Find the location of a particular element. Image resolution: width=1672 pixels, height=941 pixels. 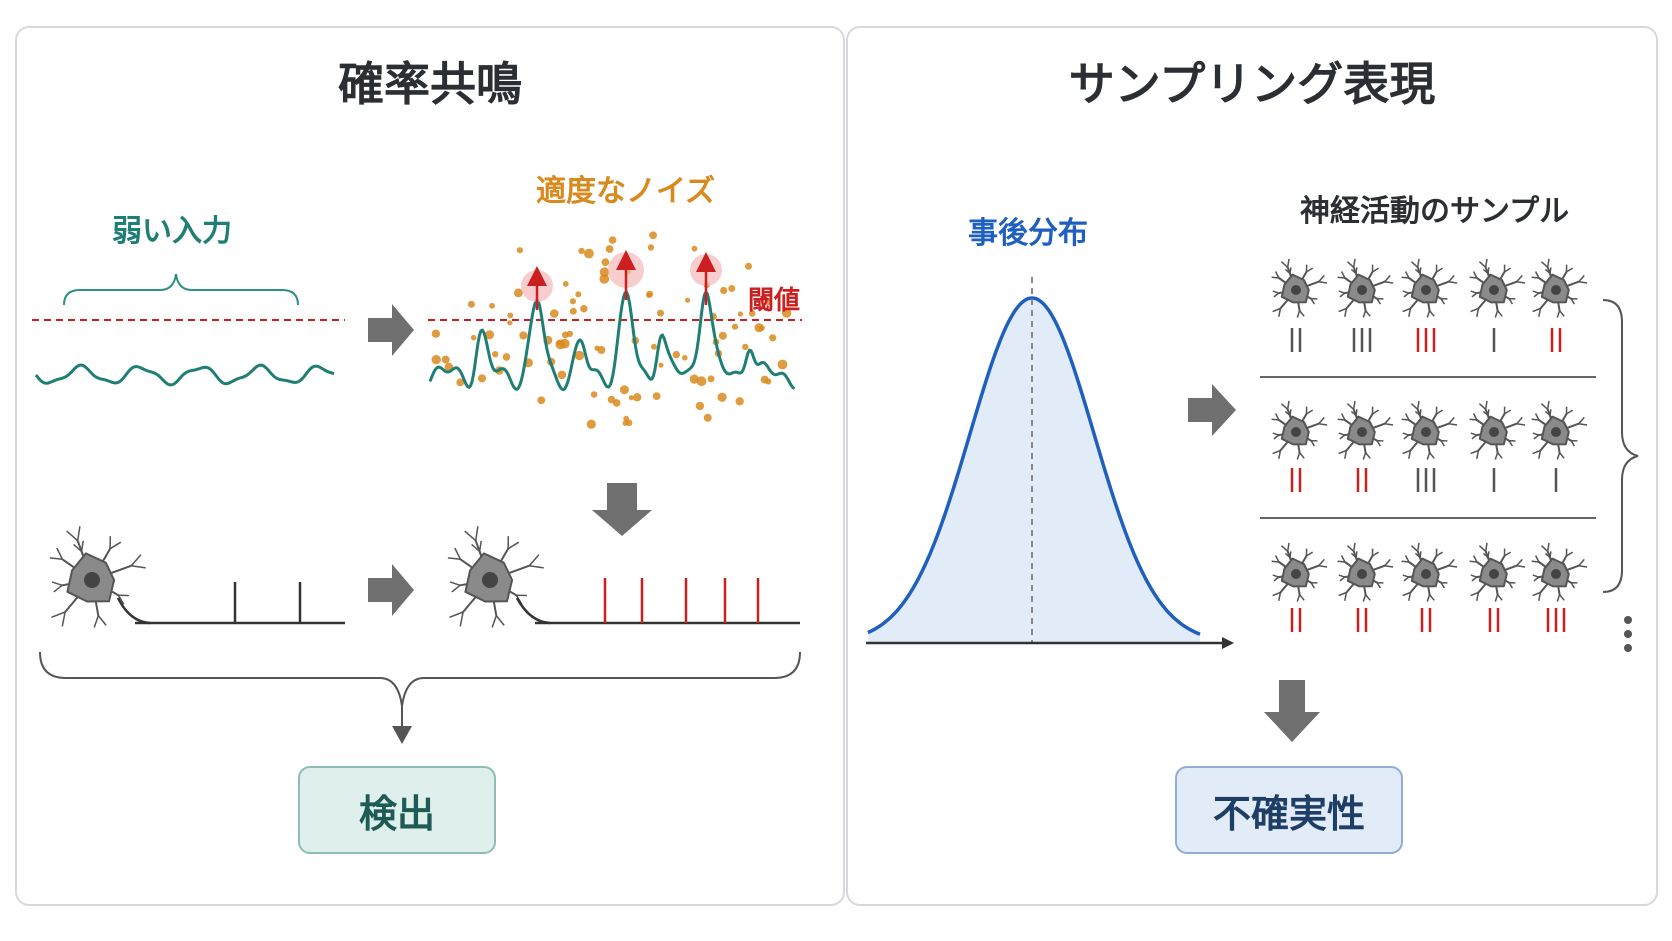

samples-label: 神経活動のサンプル is located at coordinates (1435, 211).